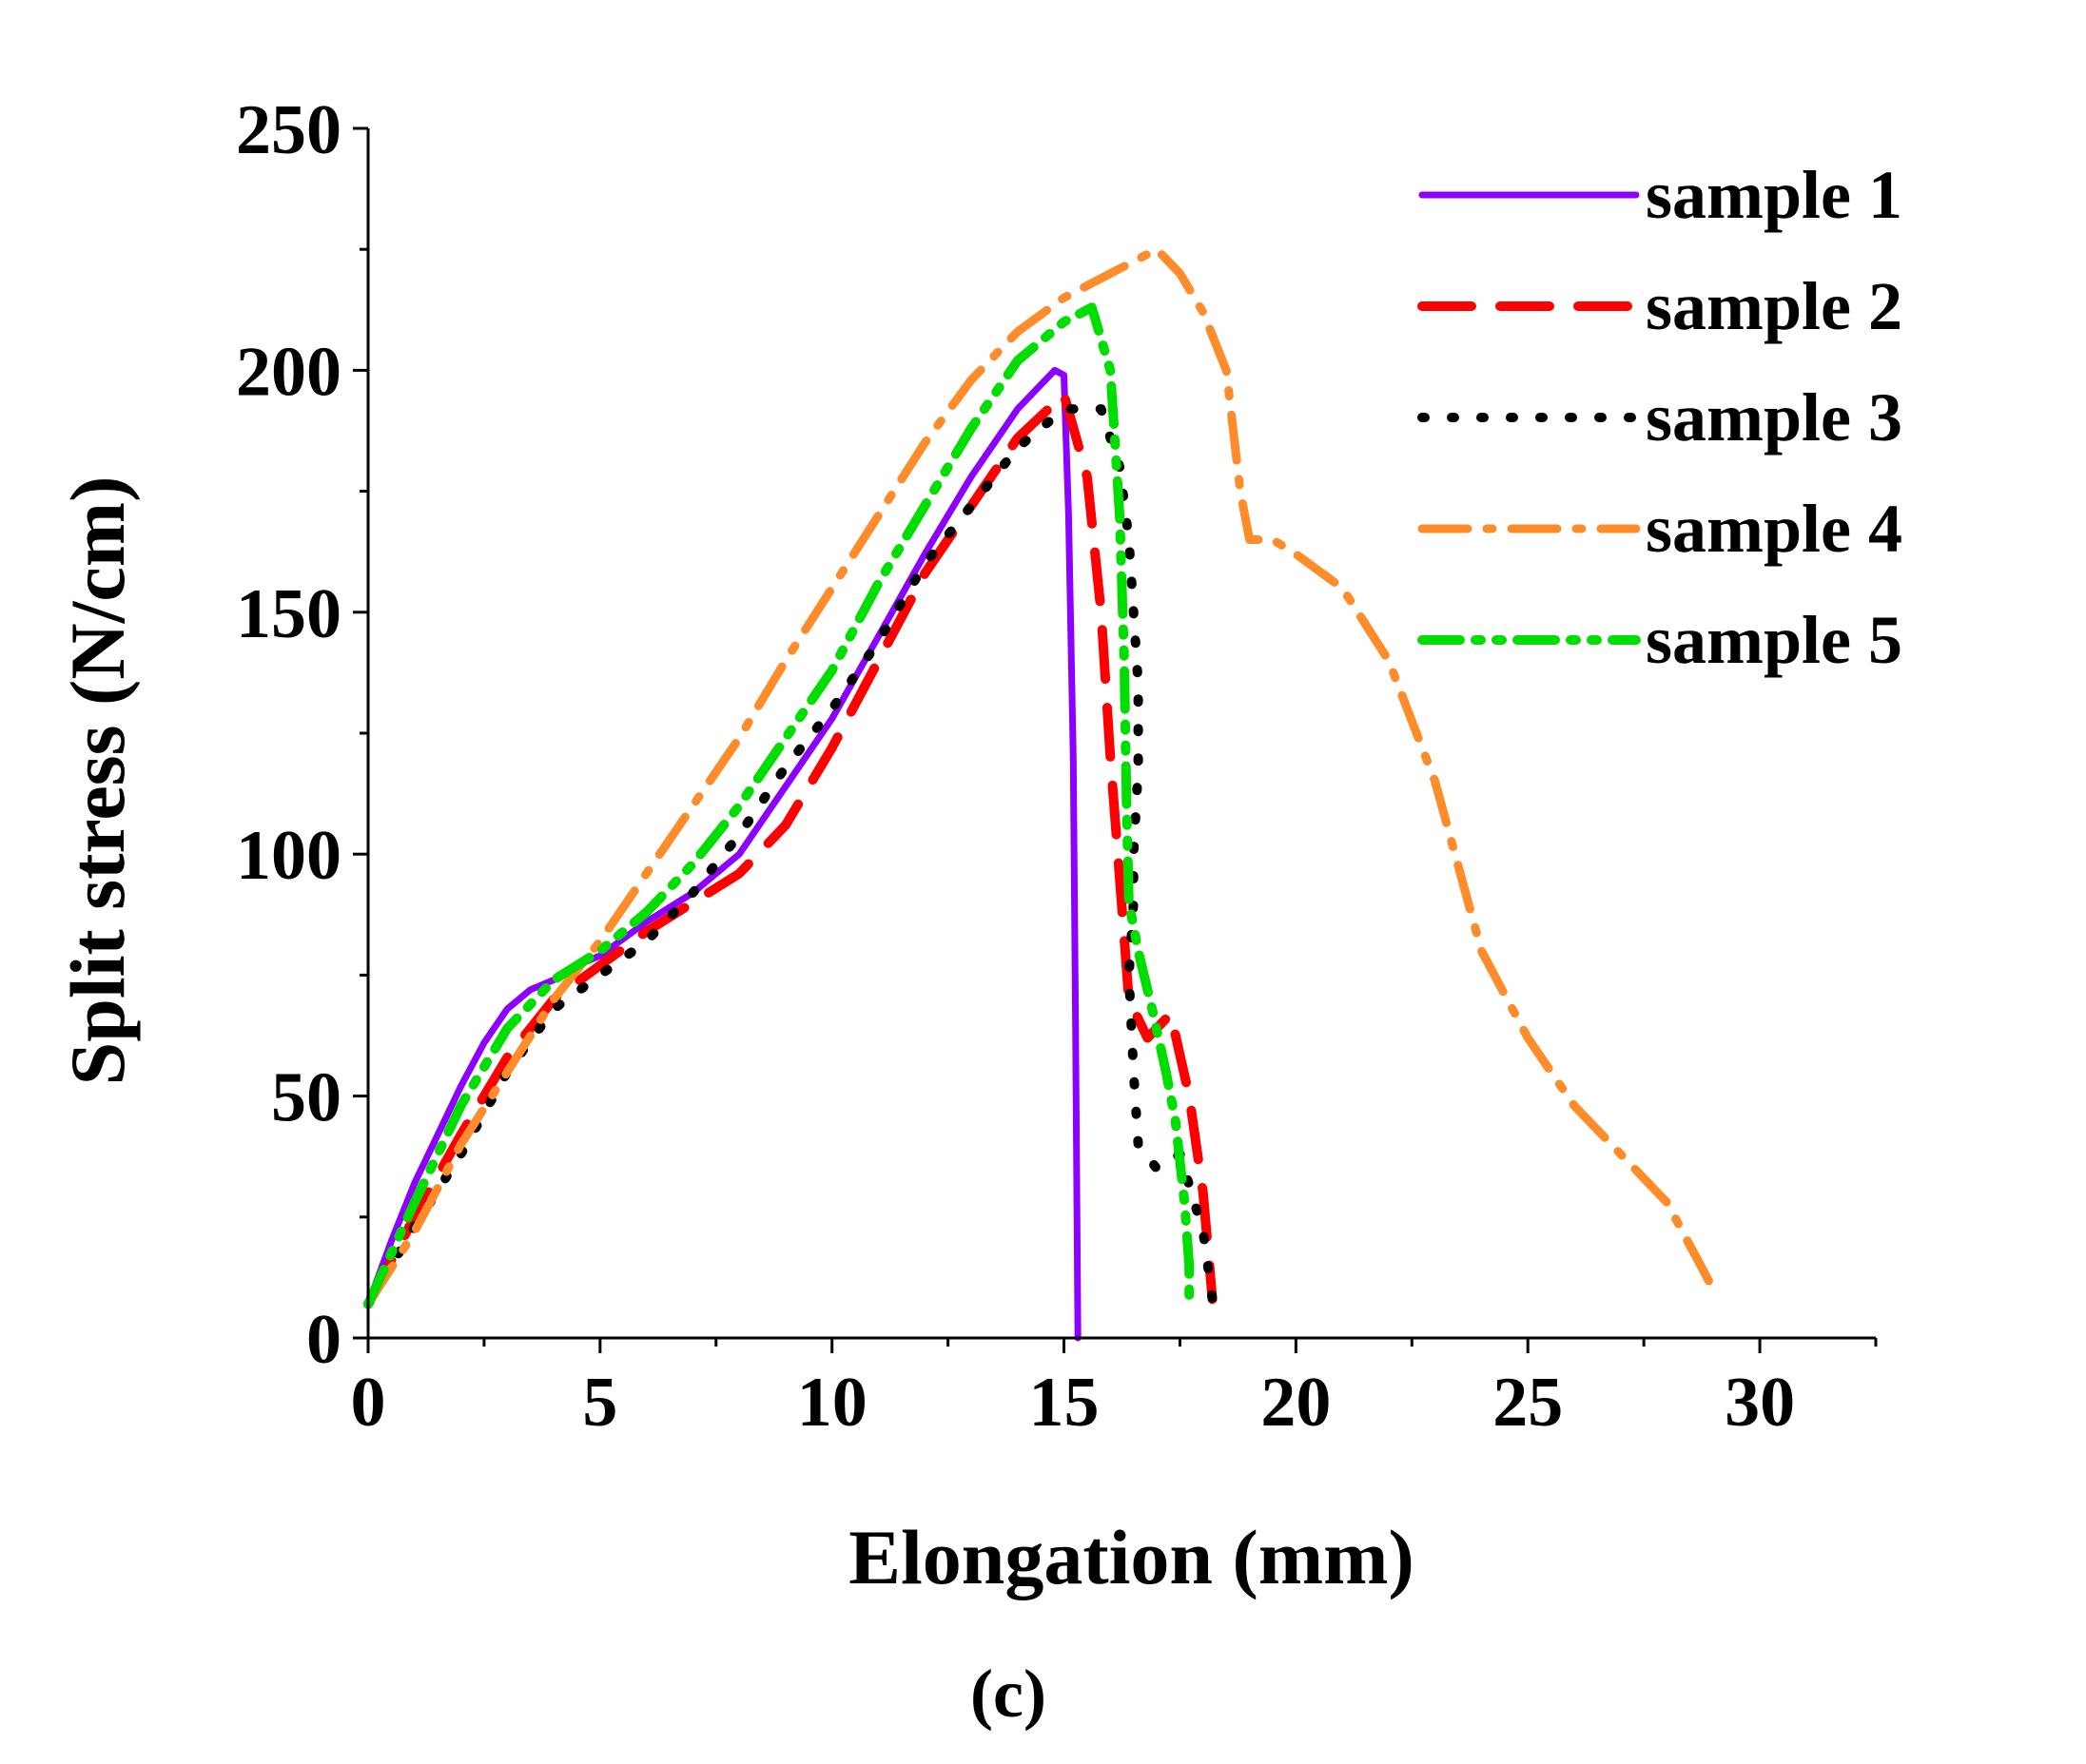 The height and width of the screenshot is (1764, 2086). I want to click on x-tick-label: 25, so click(1528, 1403).